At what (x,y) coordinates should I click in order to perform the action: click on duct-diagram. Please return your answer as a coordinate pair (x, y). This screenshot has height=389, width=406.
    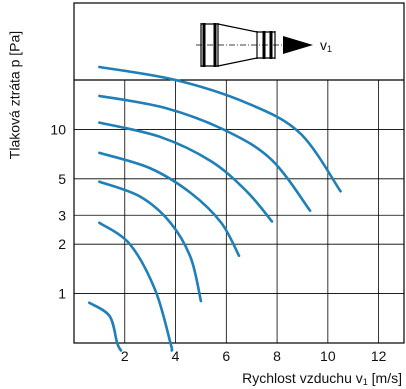
    Looking at the image, I should click on (239, 45).